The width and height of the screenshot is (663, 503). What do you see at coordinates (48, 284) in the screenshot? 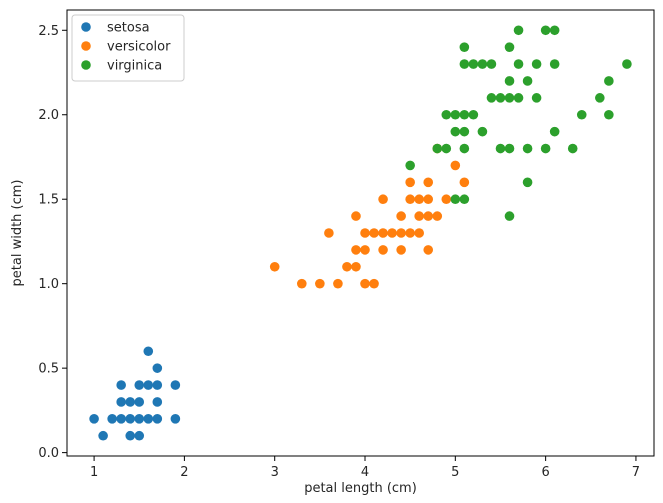
I see `y-tick-label: 1.0` at bounding box center [48, 284].